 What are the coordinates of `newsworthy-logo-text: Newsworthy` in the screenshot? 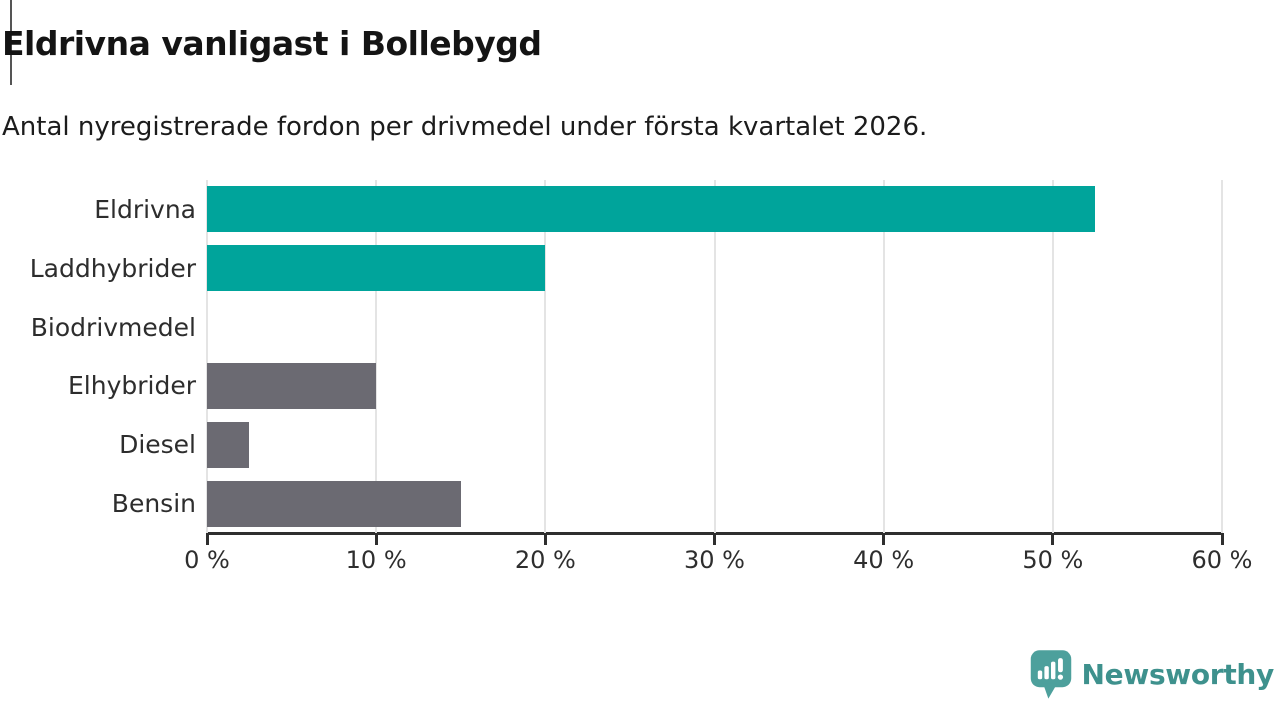 It's located at (1178, 674).